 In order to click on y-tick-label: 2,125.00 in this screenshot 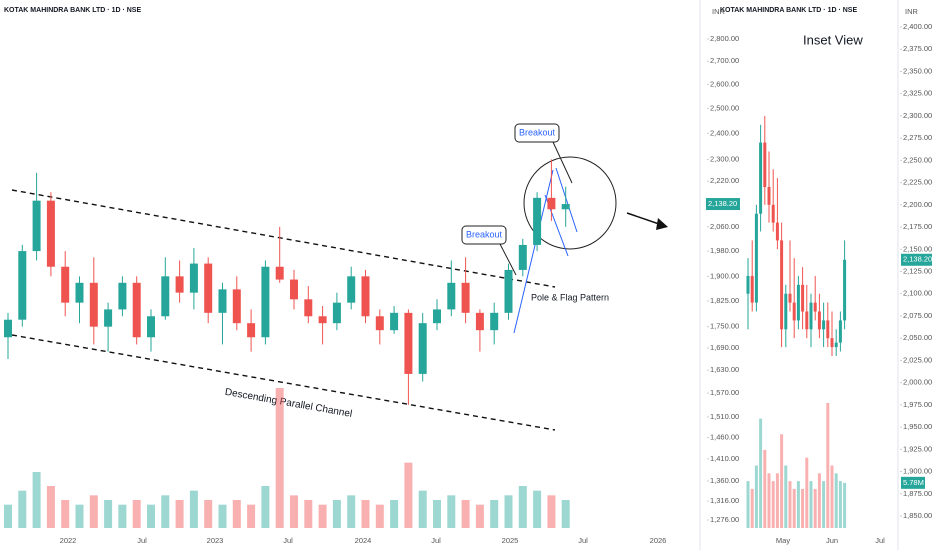, I will do `click(917, 270)`.